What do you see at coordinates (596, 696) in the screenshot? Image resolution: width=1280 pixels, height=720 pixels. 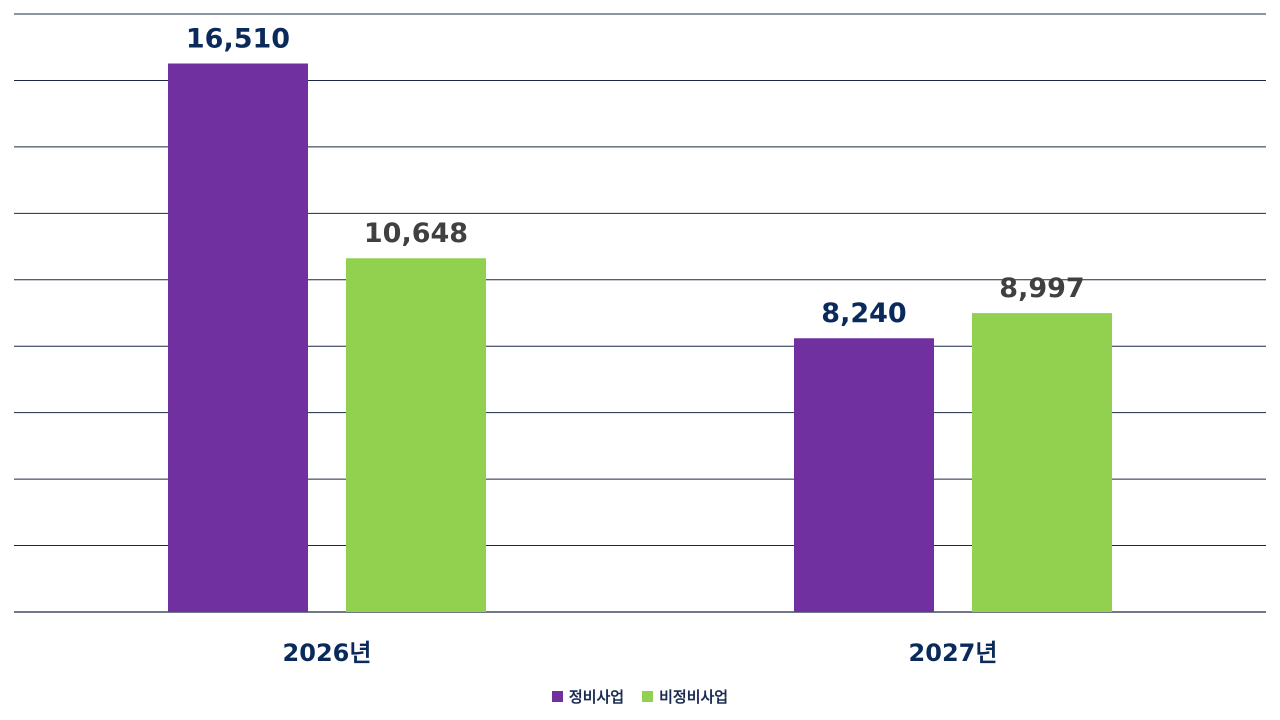 I see `legend-label-series-0: 정비사업` at bounding box center [596, 696].